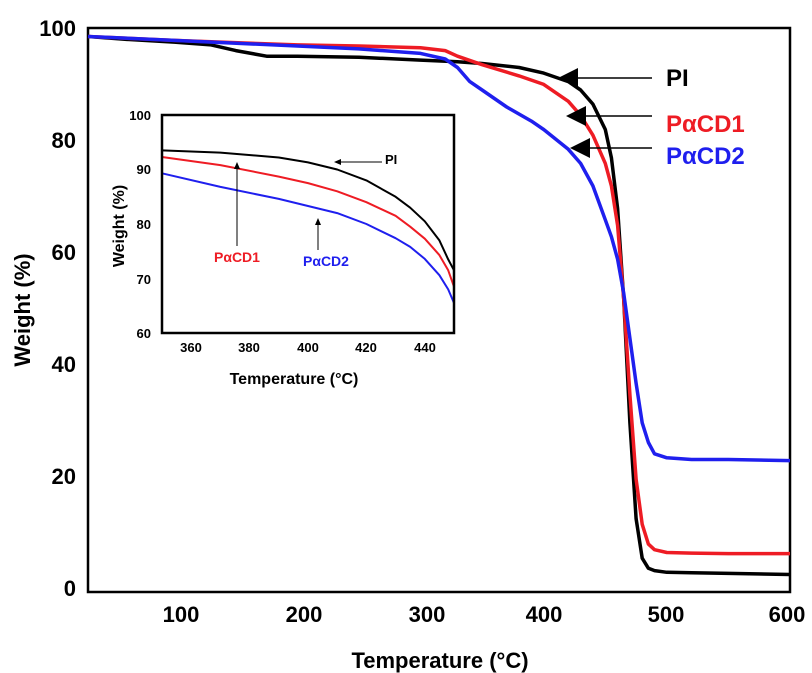 This screenshot has width=812, height=673. What do you see at coordinates (366, 347) in the screenshot?
I see `inset-x-tick-label: 420` at bounding box center [366, 347].